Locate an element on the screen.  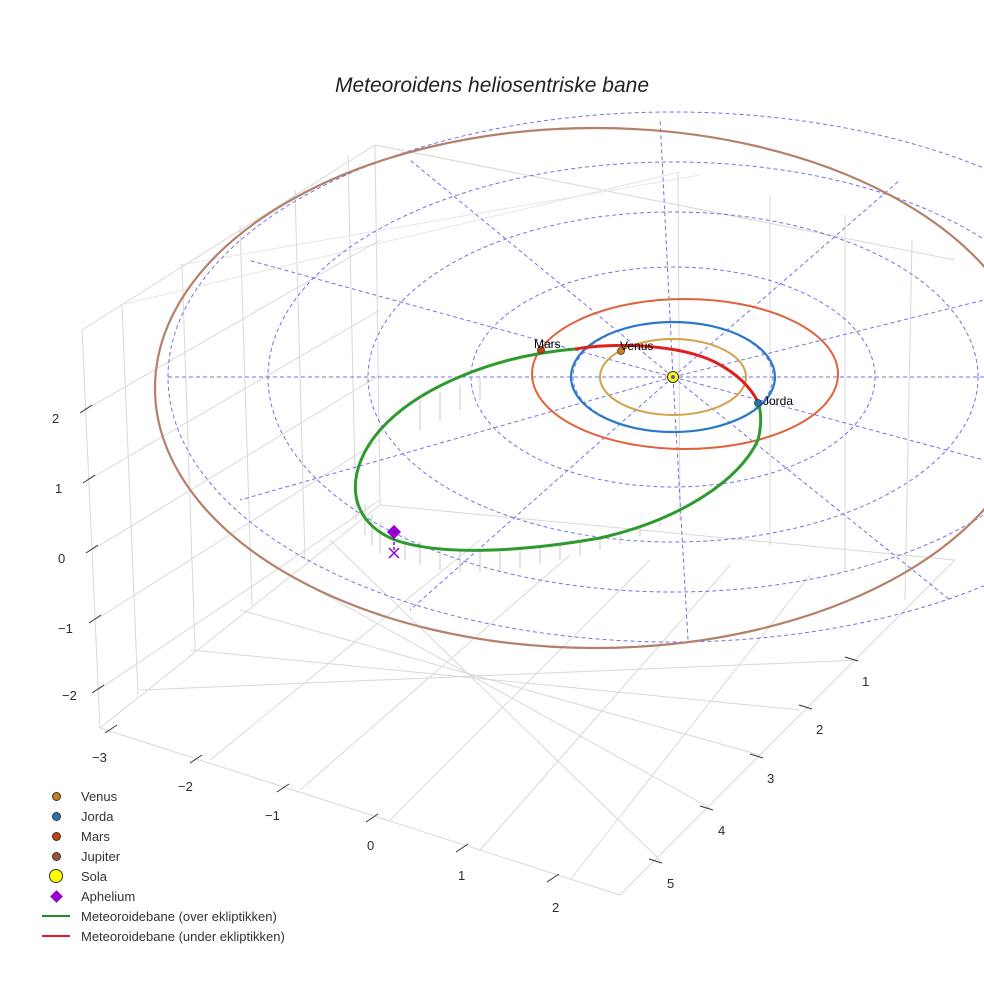
meteoroid-orbit-over-ecliptic is located at coordinates (558, 449).